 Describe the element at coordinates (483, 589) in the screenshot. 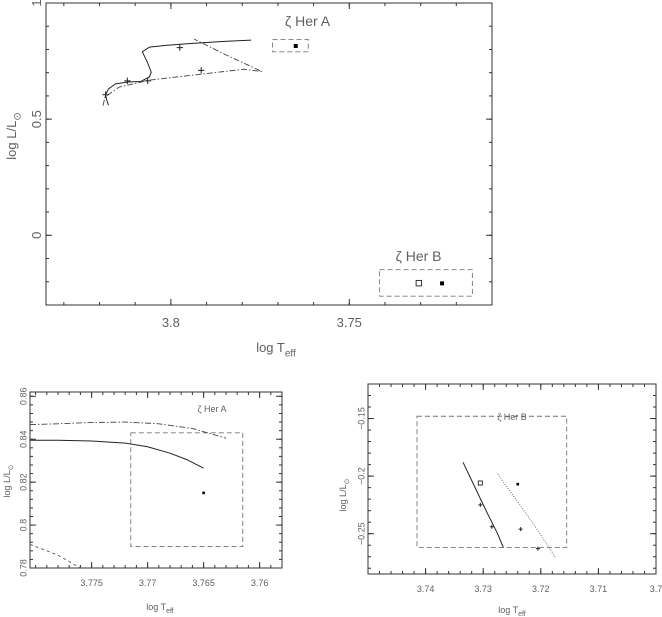

I see `x-tick-label: 3.73` at that location.